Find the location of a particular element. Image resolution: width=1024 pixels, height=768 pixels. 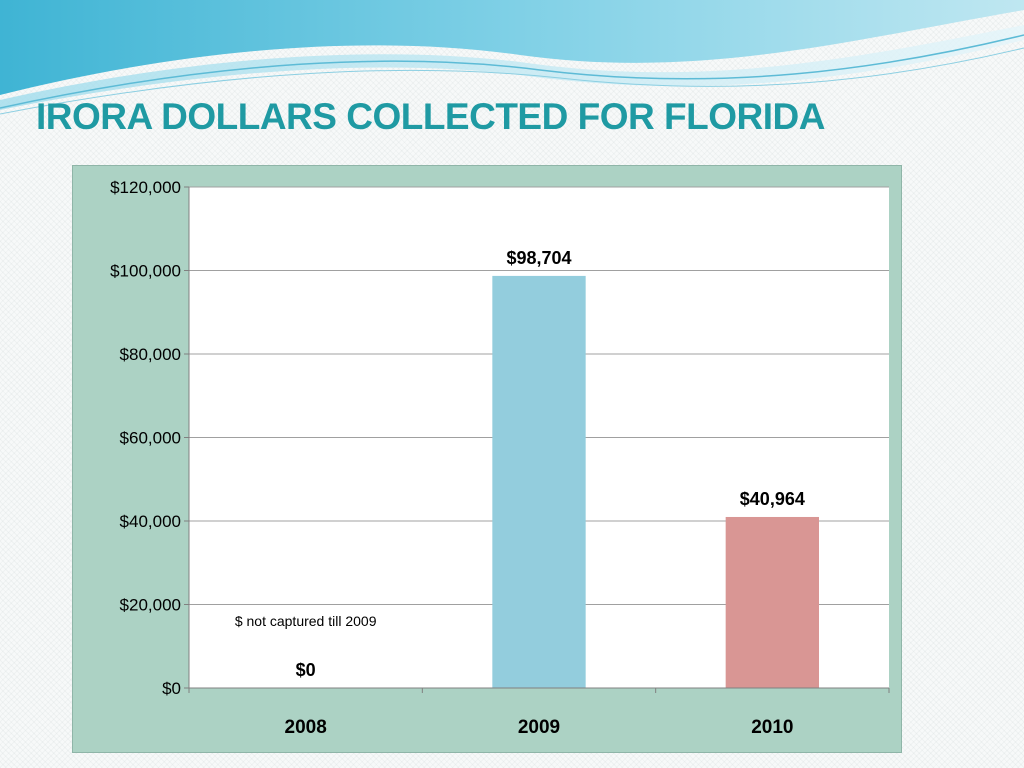

annotation-note: $ not captured till 2009 is located at coordinates (306, 621).